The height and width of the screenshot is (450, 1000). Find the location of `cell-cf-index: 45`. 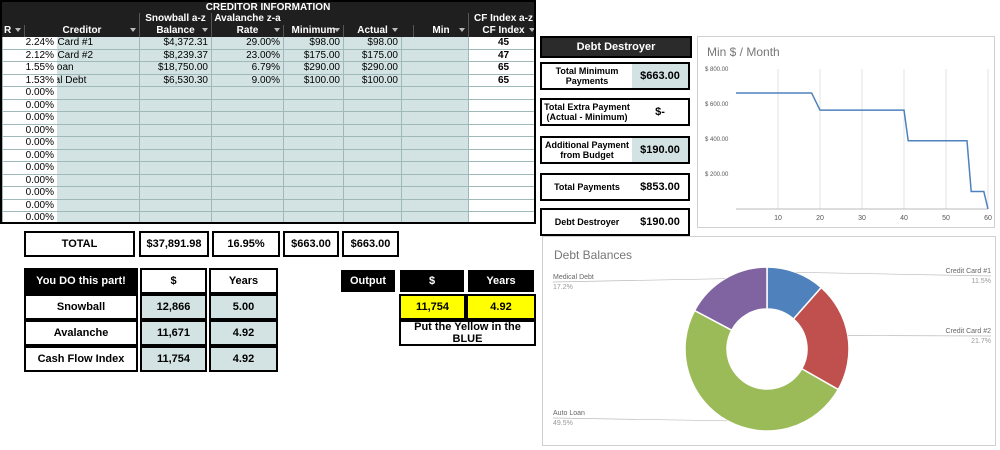

cell-cf-index: 45 is located at coordinates (501, 43).